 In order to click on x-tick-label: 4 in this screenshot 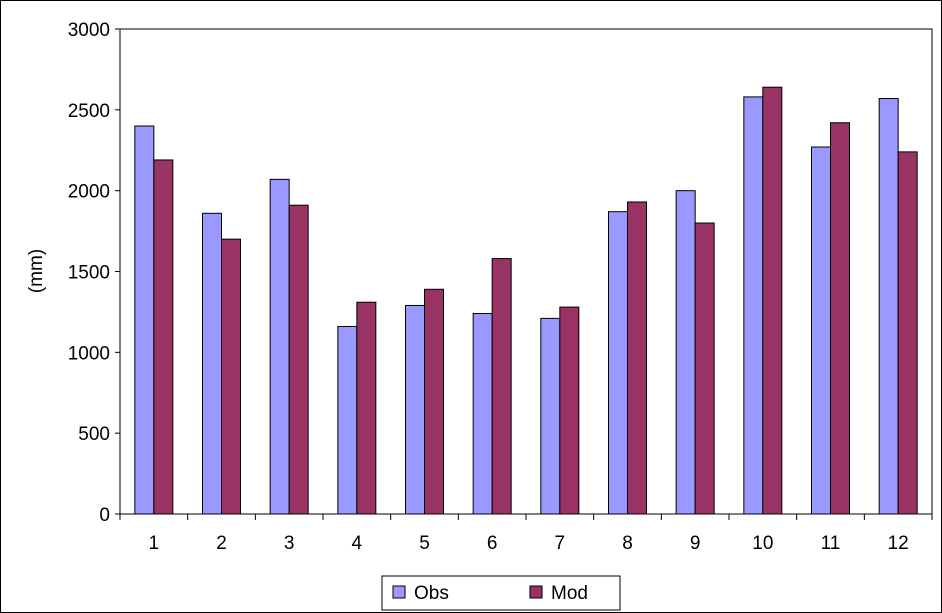, I will do `click(357, 543)`.